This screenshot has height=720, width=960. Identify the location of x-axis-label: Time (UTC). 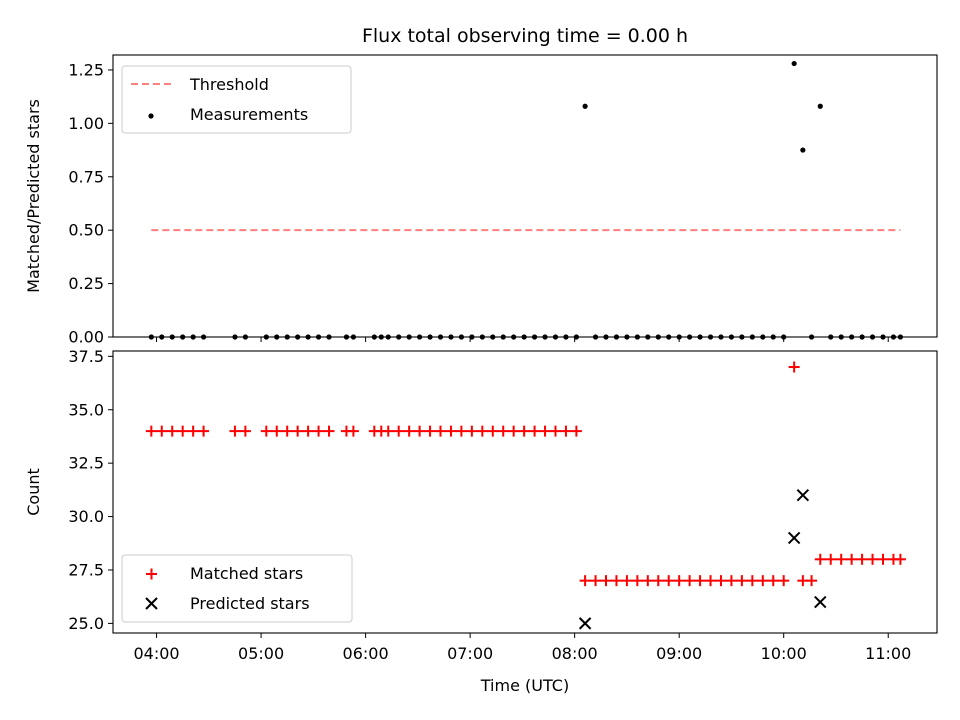
(524, 685).